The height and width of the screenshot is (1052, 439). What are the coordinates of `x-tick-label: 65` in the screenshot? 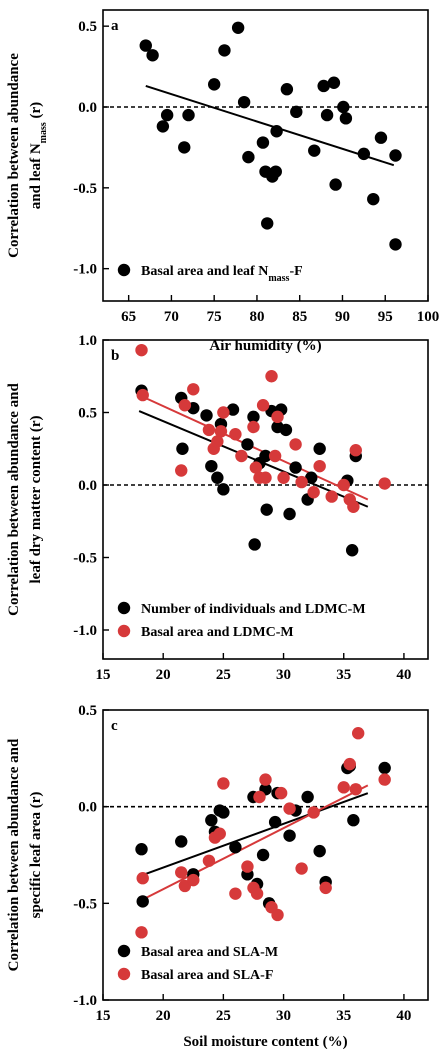 It's located at (128, 317).